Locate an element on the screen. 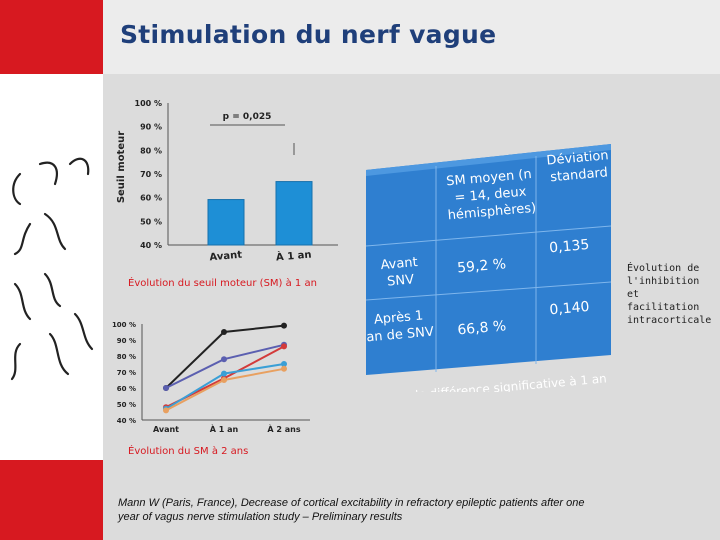  table-header-sd: Déviation standard is located at coordinates (577, 167).